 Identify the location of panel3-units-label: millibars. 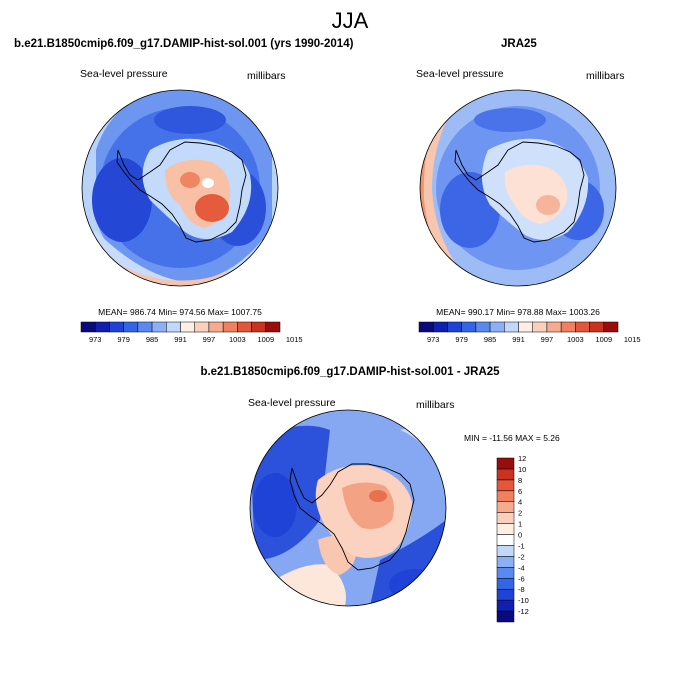
(435, 405).